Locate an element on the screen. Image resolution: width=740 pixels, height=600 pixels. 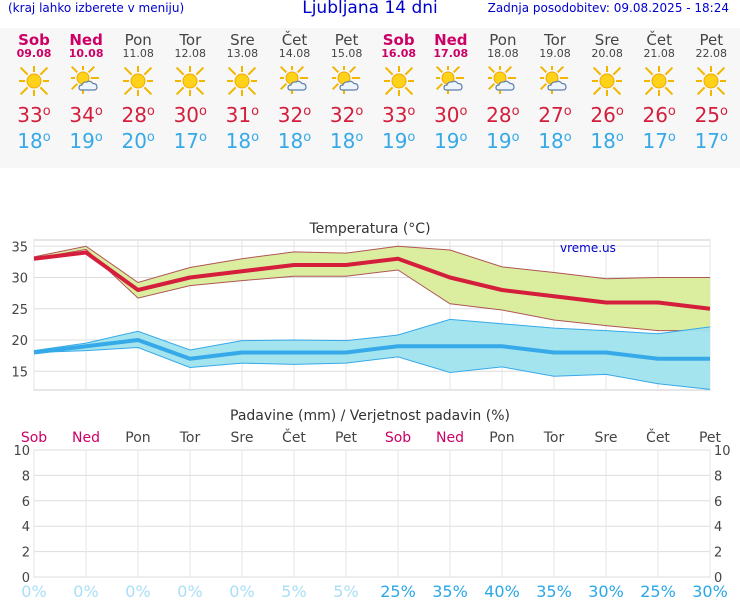
day-forecast: Pon 11.08 28o 20o is located at coordinates (138, 90).